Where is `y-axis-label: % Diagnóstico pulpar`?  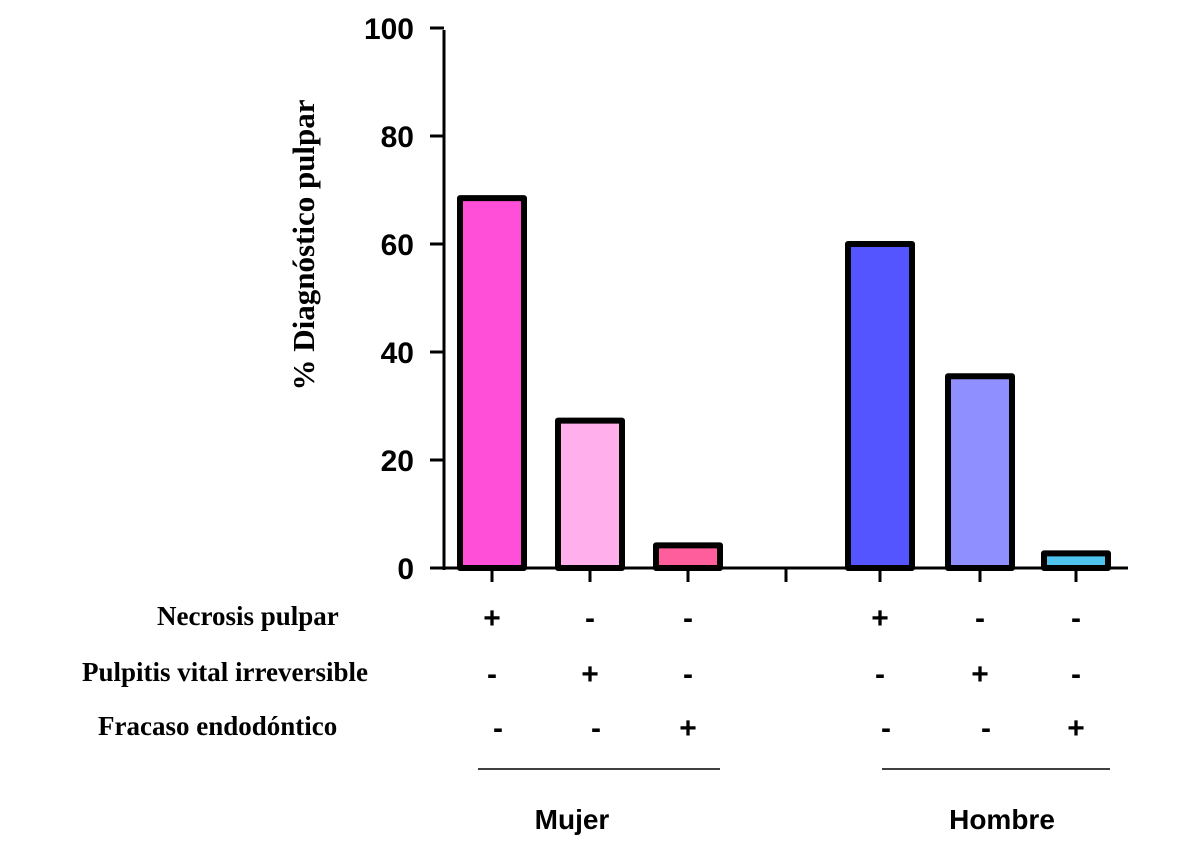
y-axis-label: % Diagnóstico pulpar is located at coordinates (303, 244).